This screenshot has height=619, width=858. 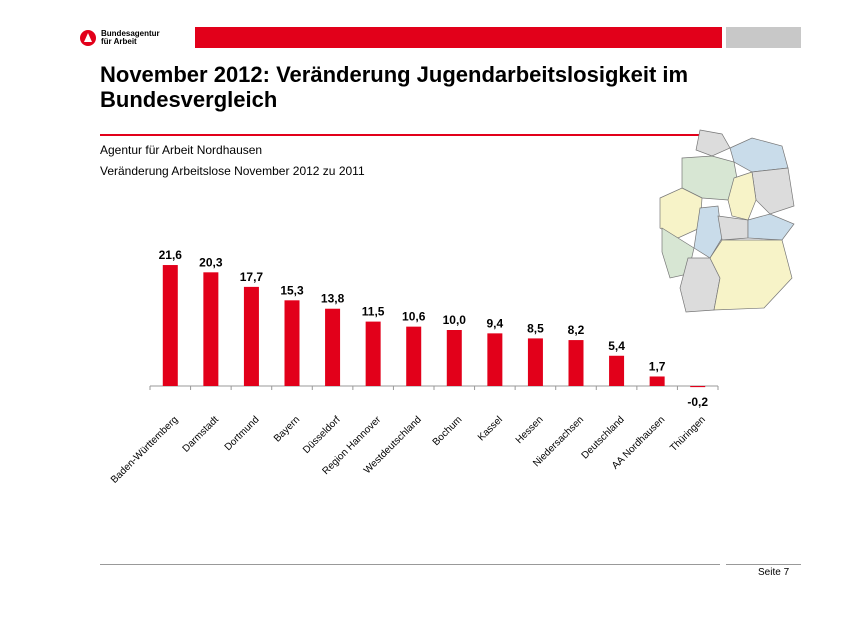 What do you see at coordinates (490, 428) in the screenshot?
I see `x-tick-label: Kassel` at bounding box center [490, 428].